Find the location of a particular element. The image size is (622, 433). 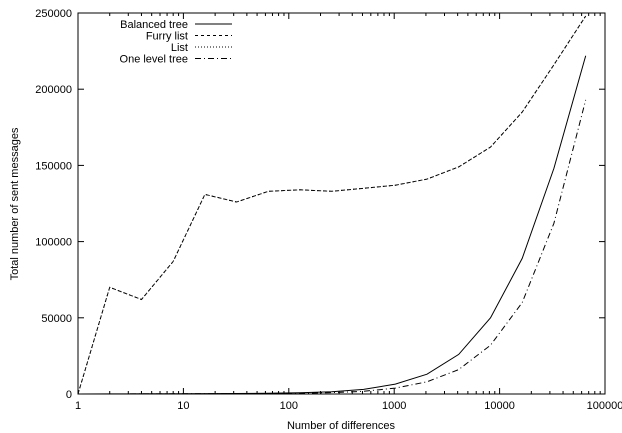

y-tick-label: 250000 is located at coordinates (53, 14).